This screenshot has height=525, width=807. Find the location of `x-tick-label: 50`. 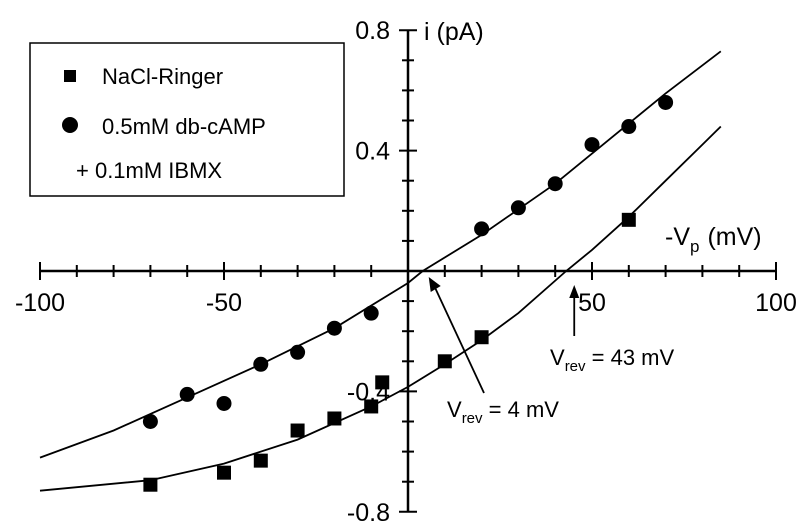

x-tick-label: 50 is located at coordinates (592, 303).